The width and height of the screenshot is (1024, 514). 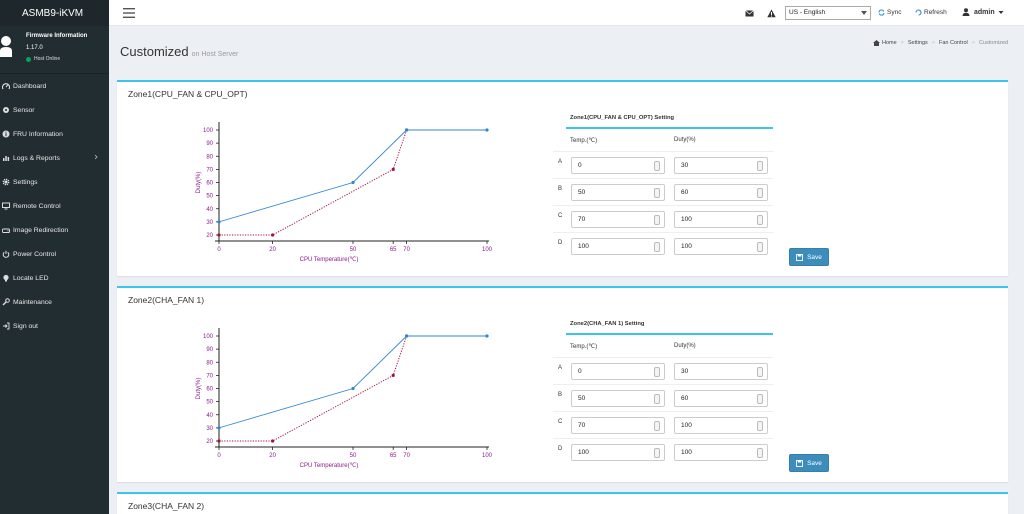 What do you see at coordinates (618, 371) in the screenshot?
I see `zone-2-temp-a-input: 0` at bounding box center [618, 371].